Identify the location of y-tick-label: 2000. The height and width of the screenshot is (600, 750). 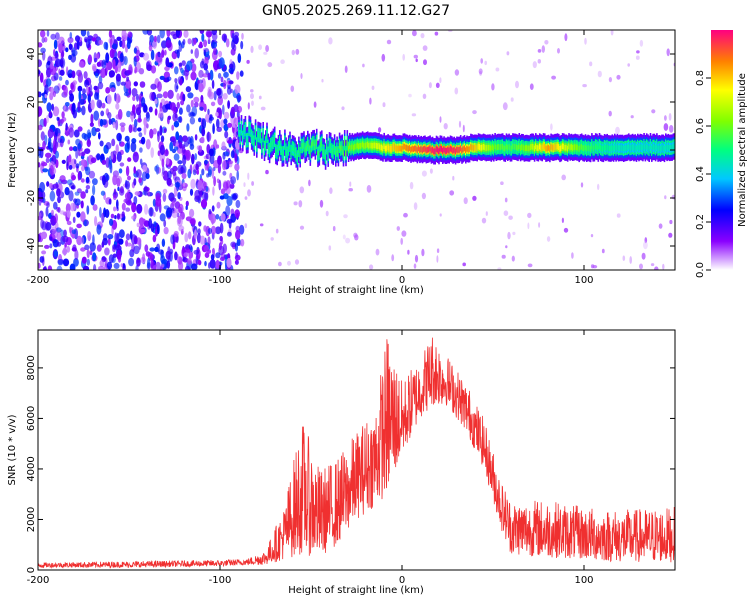
(31, 519).